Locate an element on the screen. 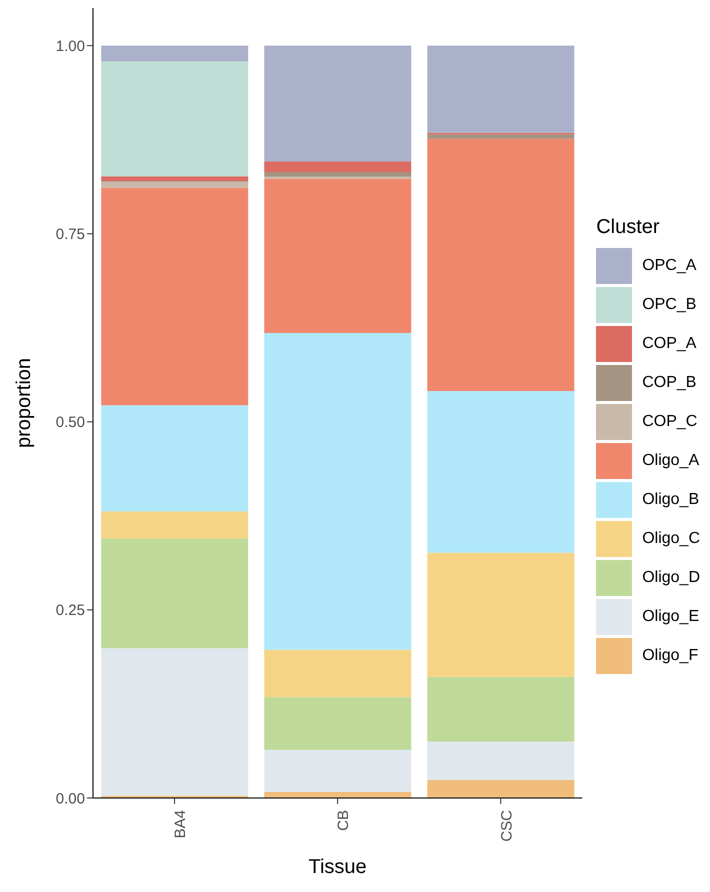  x-tick-label: BA4 is located at coordinates (181, 824).